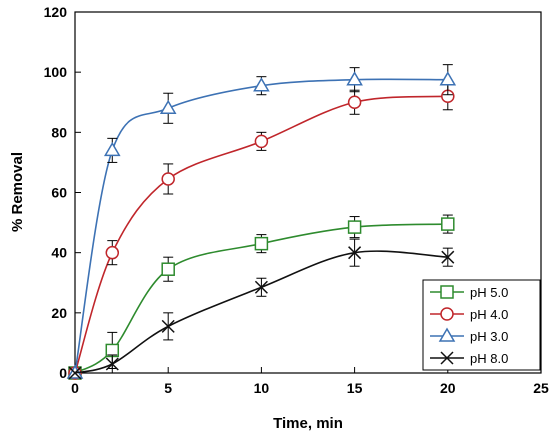 The image size is (550, 438). I want to click on y-tick-label: 20, so click(59, 313).